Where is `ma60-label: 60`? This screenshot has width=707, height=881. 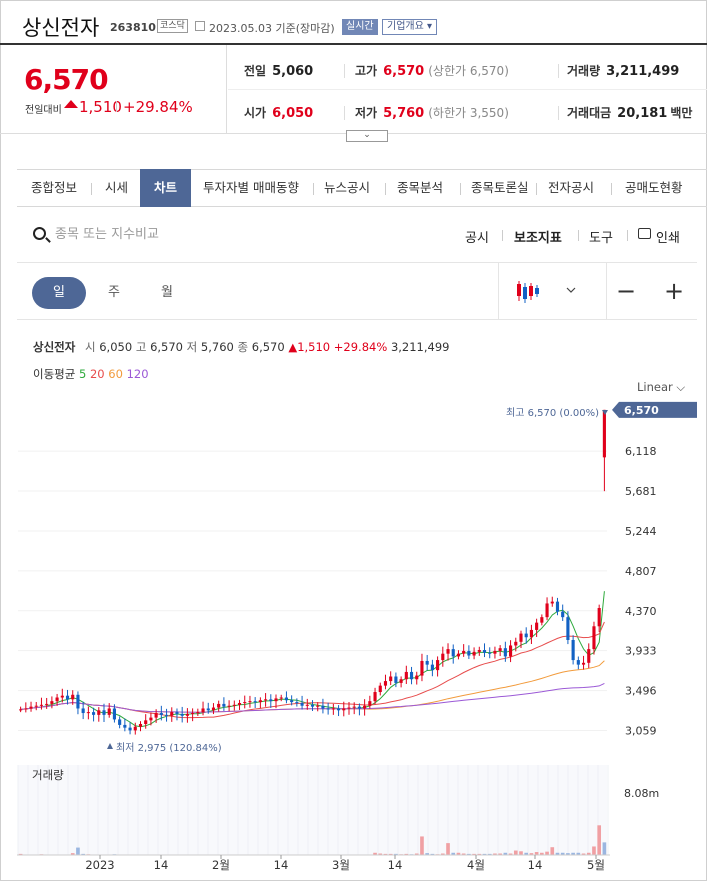
ma60-label: 60 is located at coordinates (115, 374).